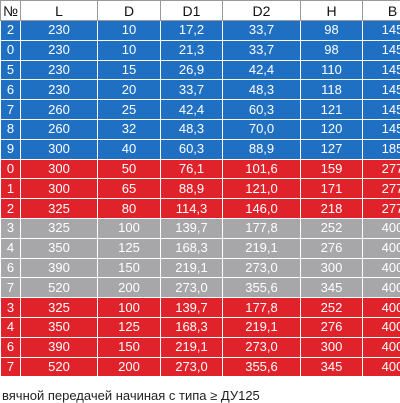 The width and height of the screenshot is (400, 403). What do you see at coordinates (11, 149) in the screenshot?
I see `table-cell: 9` at bounding box center [11, 149].